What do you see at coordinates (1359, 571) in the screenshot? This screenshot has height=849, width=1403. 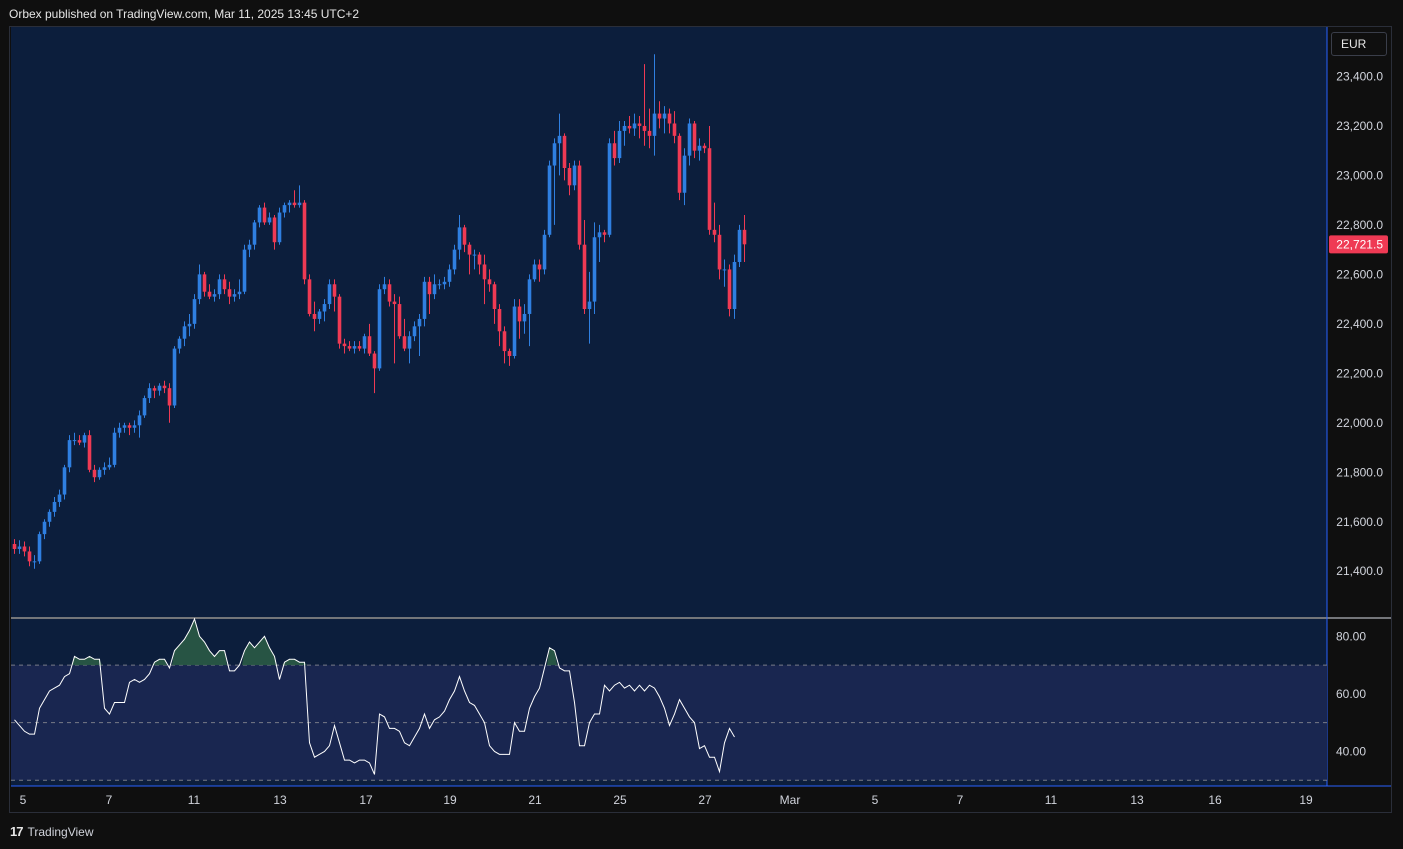 I see `price-tick-label: 21,400.0` at bounding box center [1359, 571].